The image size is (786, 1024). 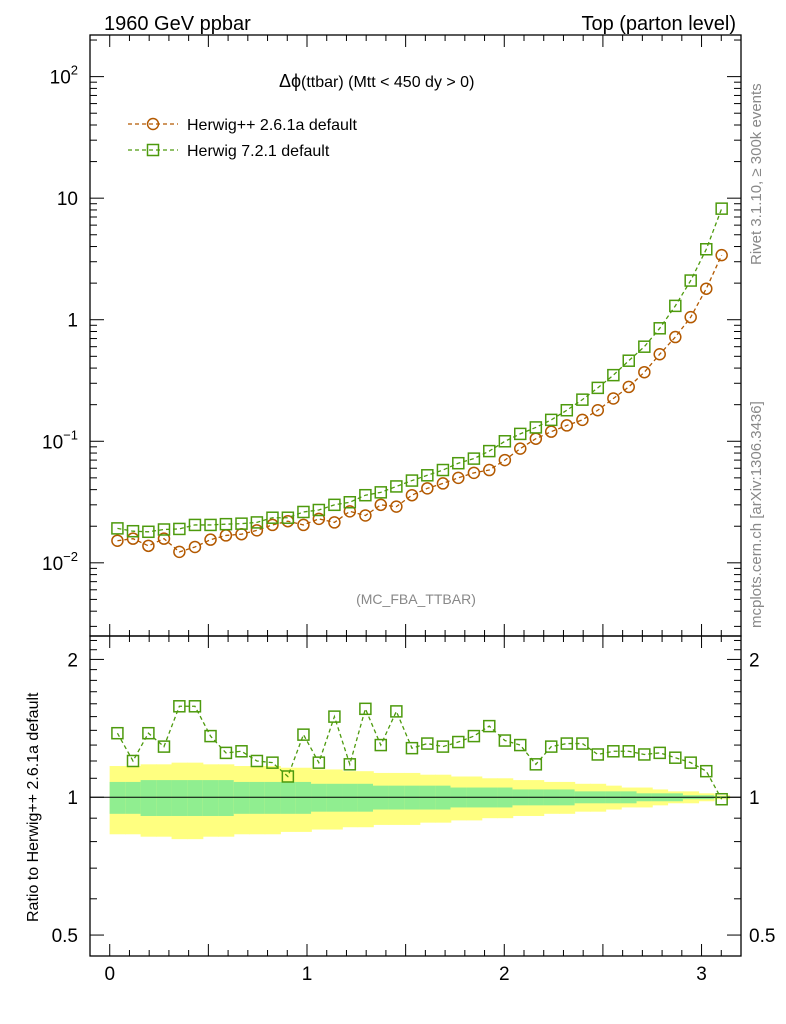 I want to click on x-tick-label: 3, so click(x=701, y=974).